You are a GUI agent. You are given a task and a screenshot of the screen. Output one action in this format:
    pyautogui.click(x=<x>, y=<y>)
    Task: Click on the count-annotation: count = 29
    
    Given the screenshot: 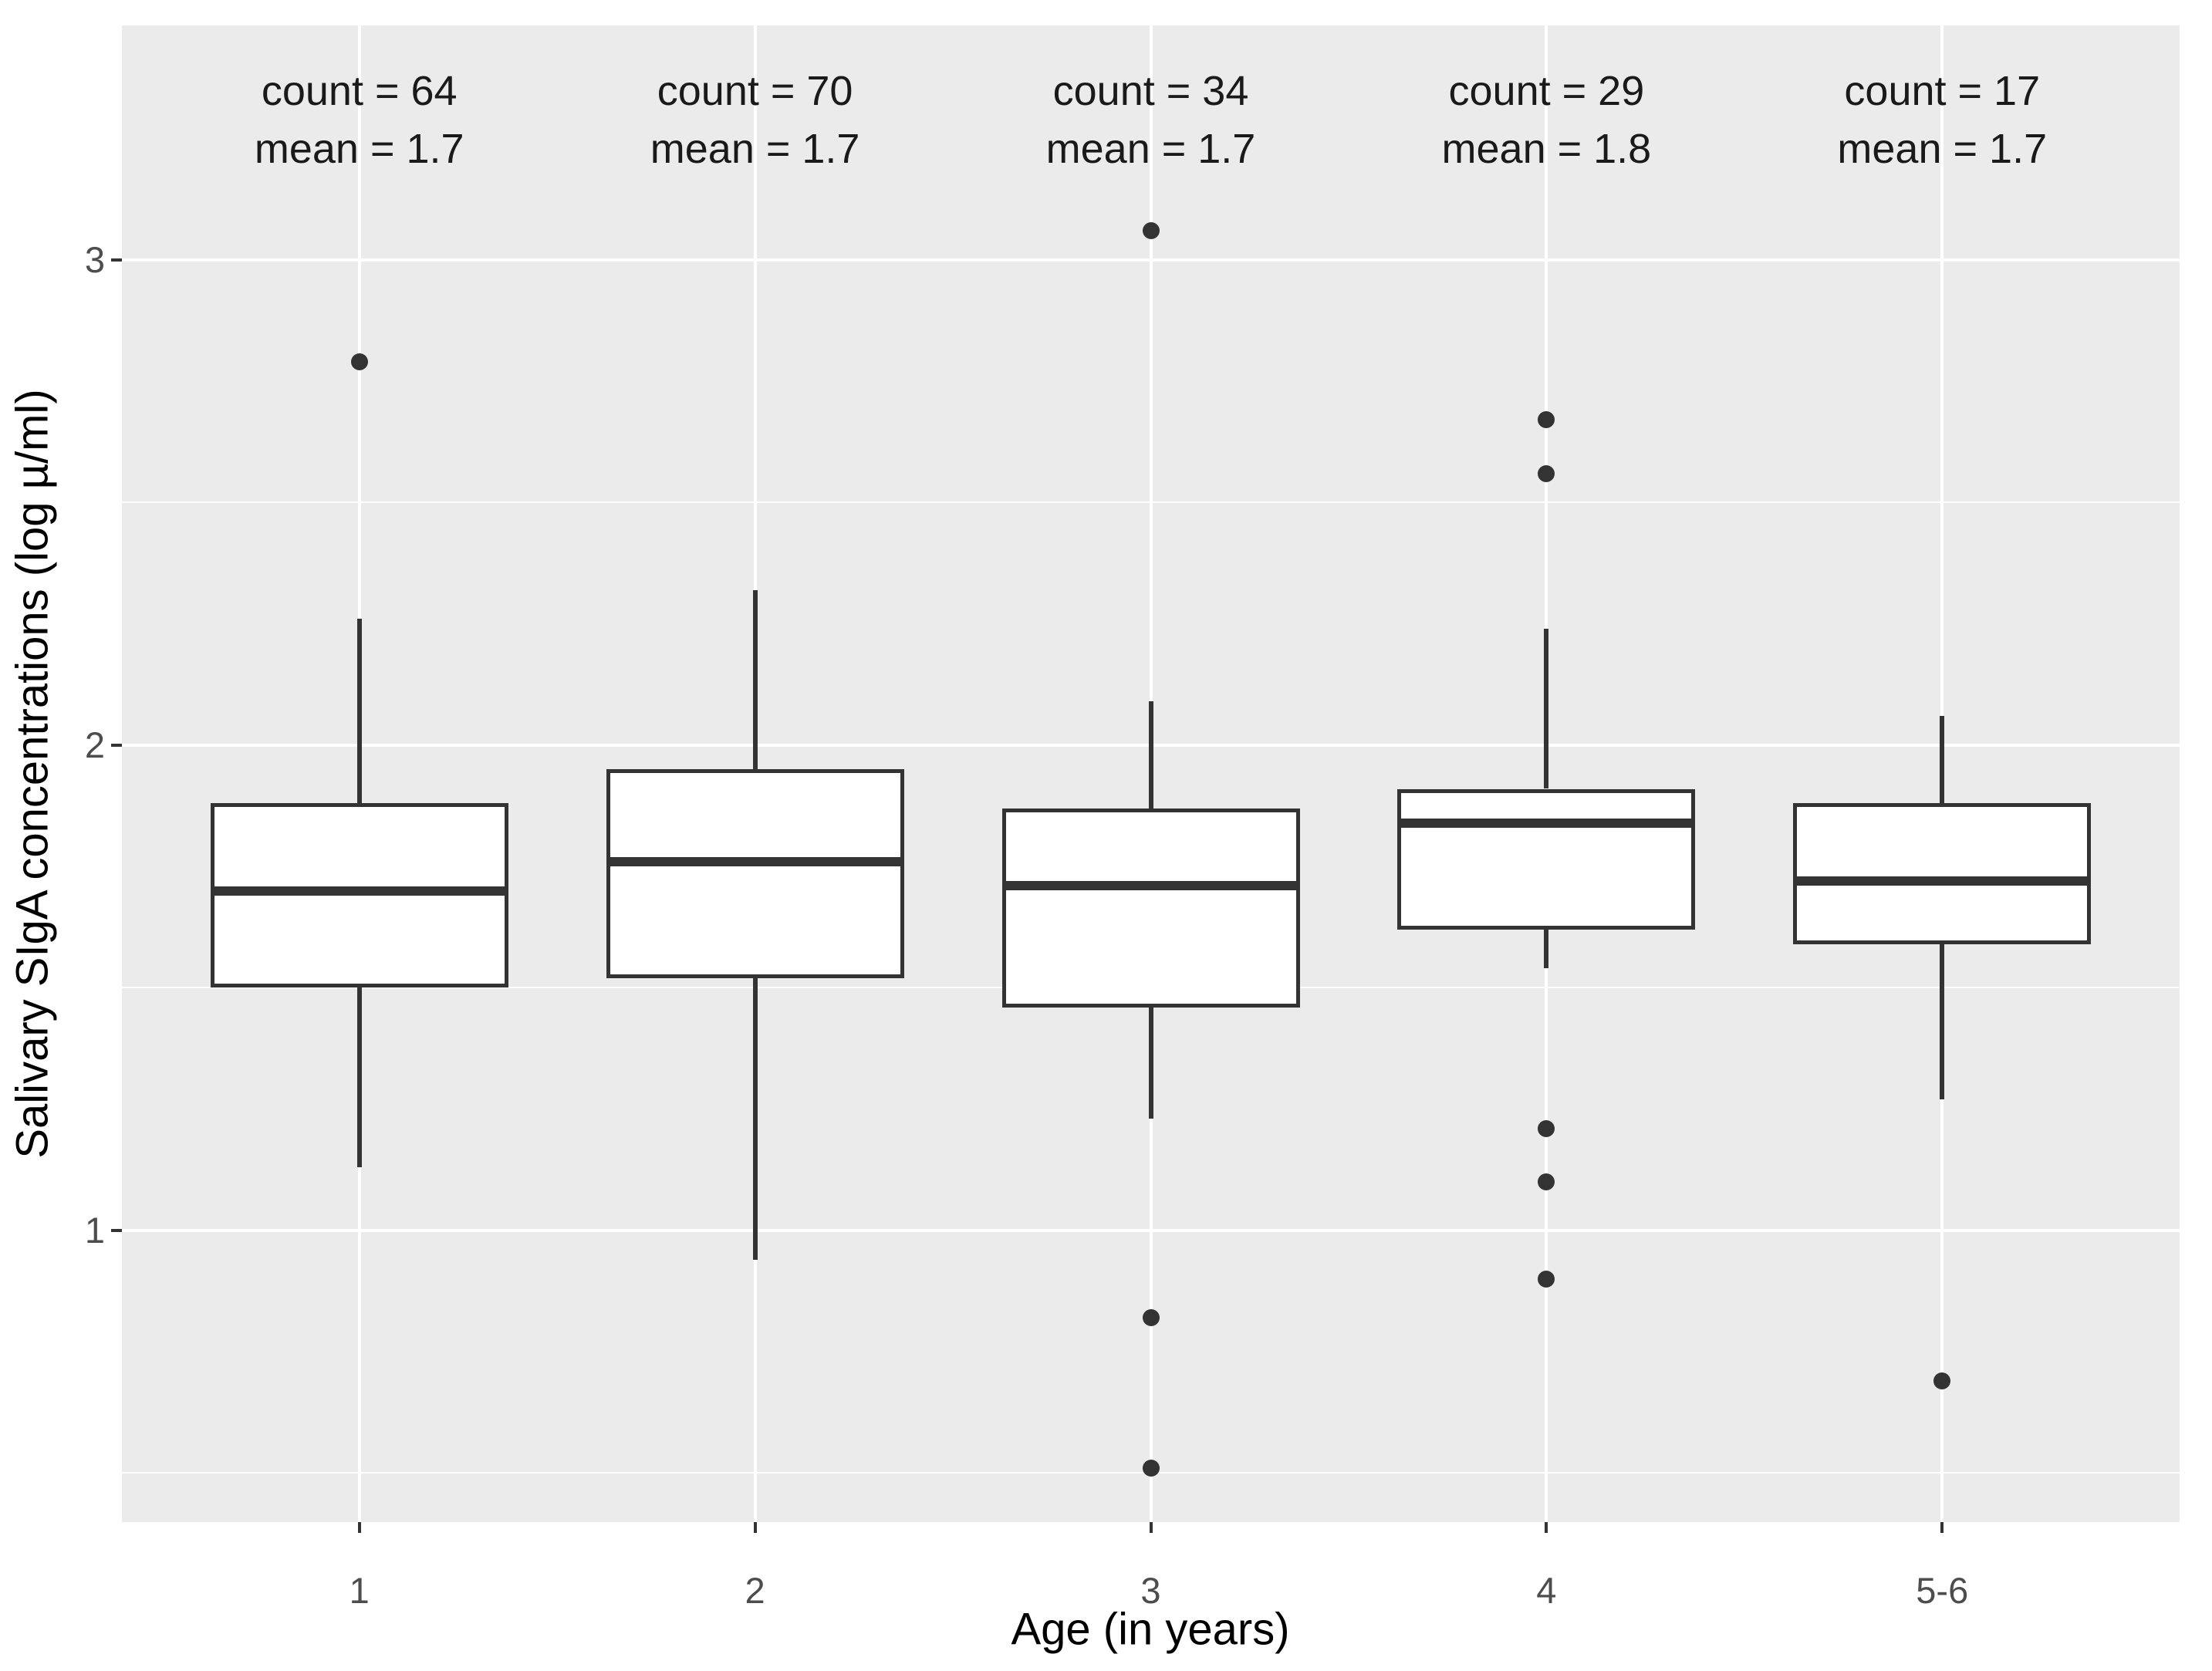 What is the action you would take?
    pyautogui.click(x=1546, y=91)
    